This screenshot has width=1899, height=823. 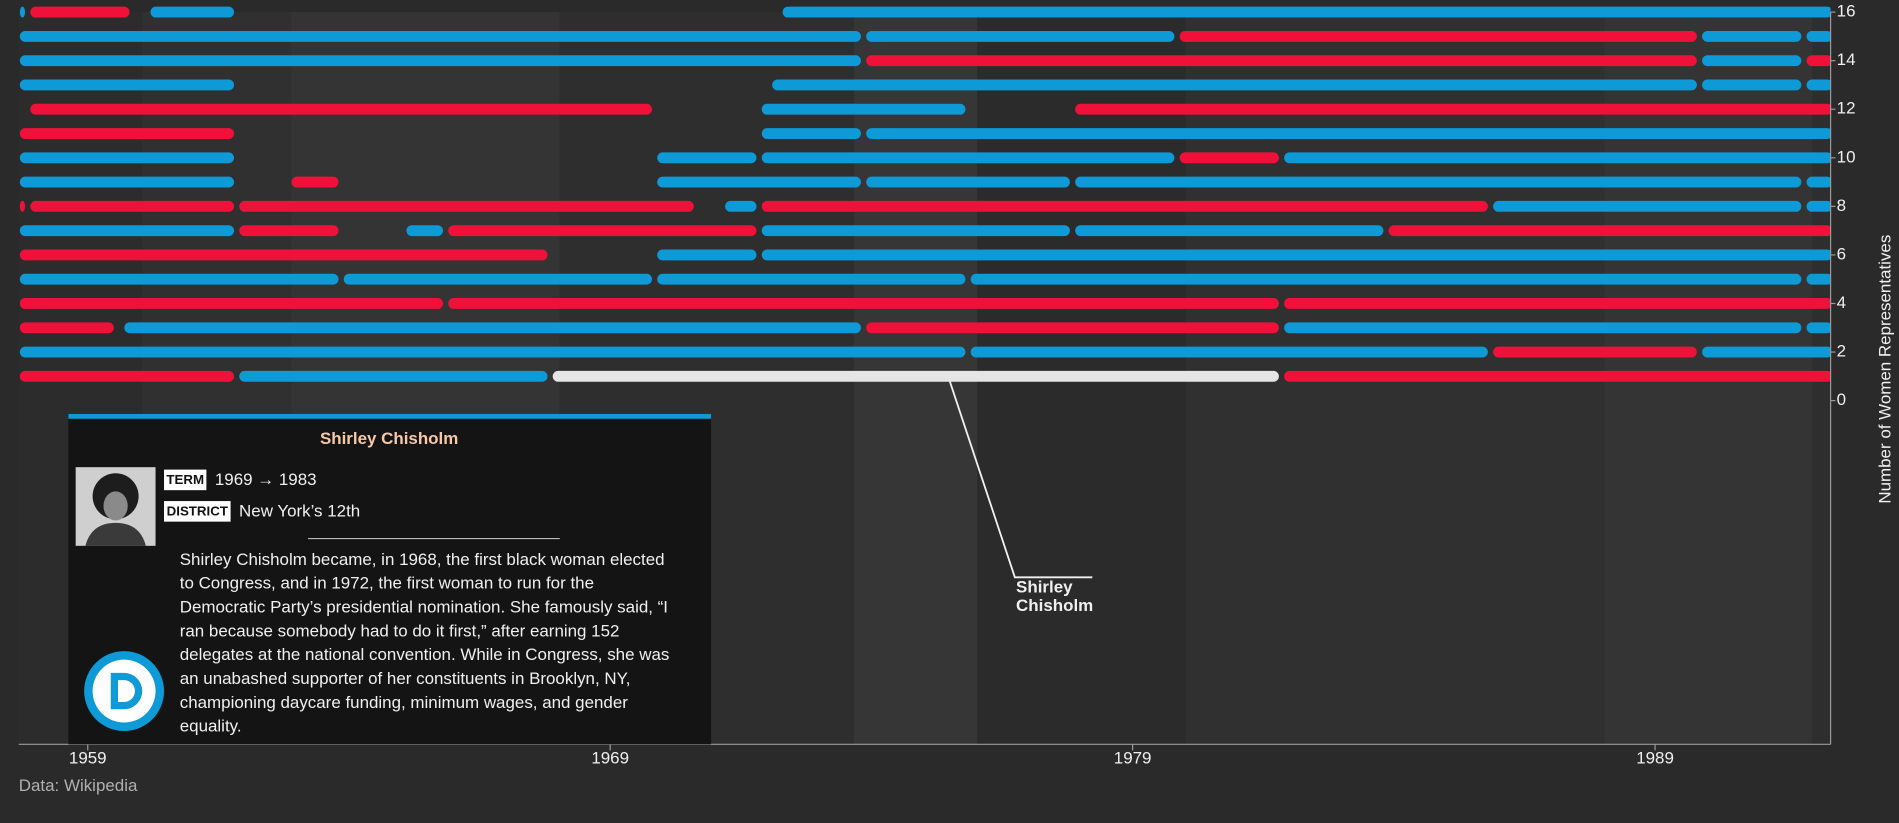 What do you see at coordinates (1044, 587) in the screenshot?
I see `annotation-text: Shirley` at bounding box center [1044, 587].